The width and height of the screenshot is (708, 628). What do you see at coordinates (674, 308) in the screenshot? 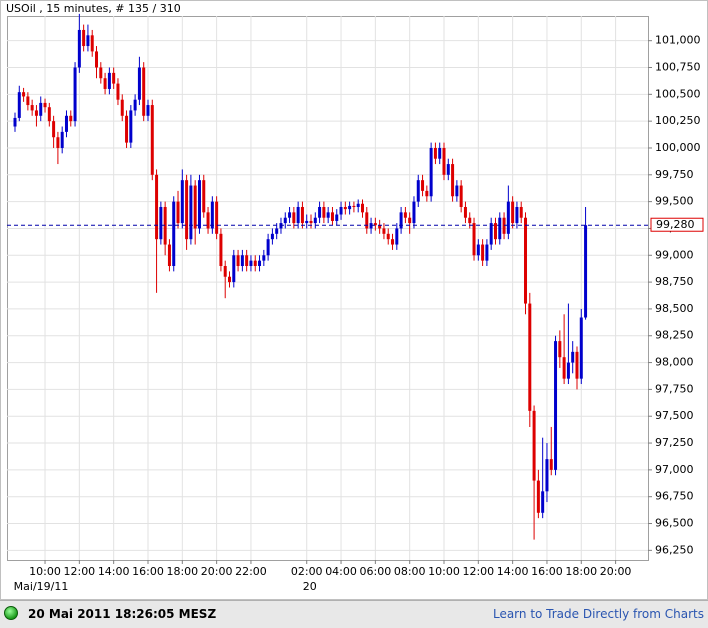
I see `y-tick-label: 98,500` at bounding box center [674, 308].